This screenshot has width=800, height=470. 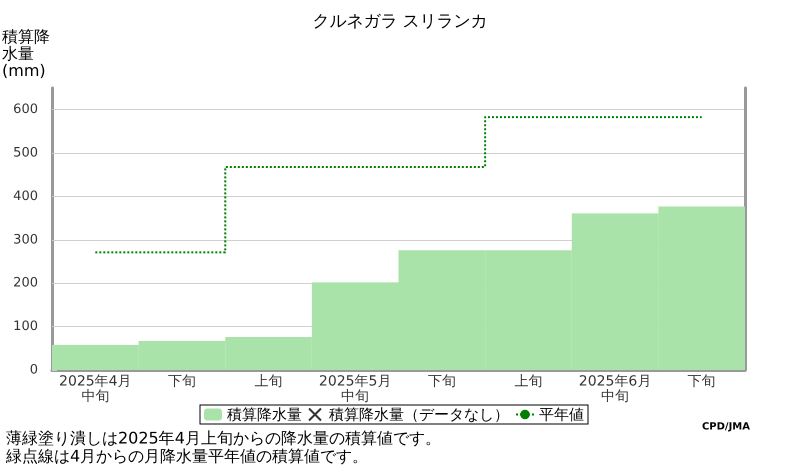 What do you see at coordinates (355, 389) in the screenshot?
I see `x-tick-label: 2025年5月中旬` at bounding box center [355, 389].